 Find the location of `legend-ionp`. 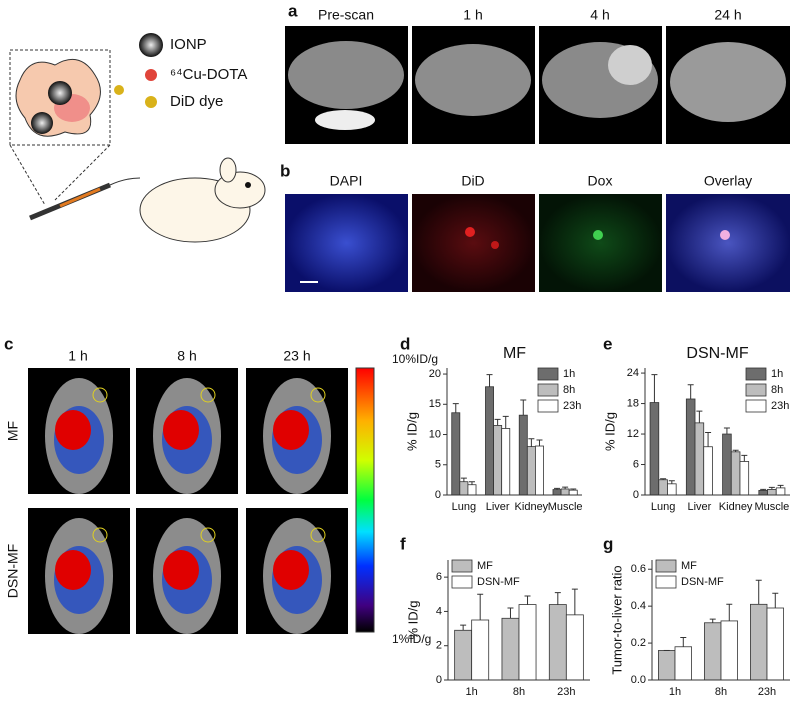

legend-ionp is located at coordinates (151, 45).